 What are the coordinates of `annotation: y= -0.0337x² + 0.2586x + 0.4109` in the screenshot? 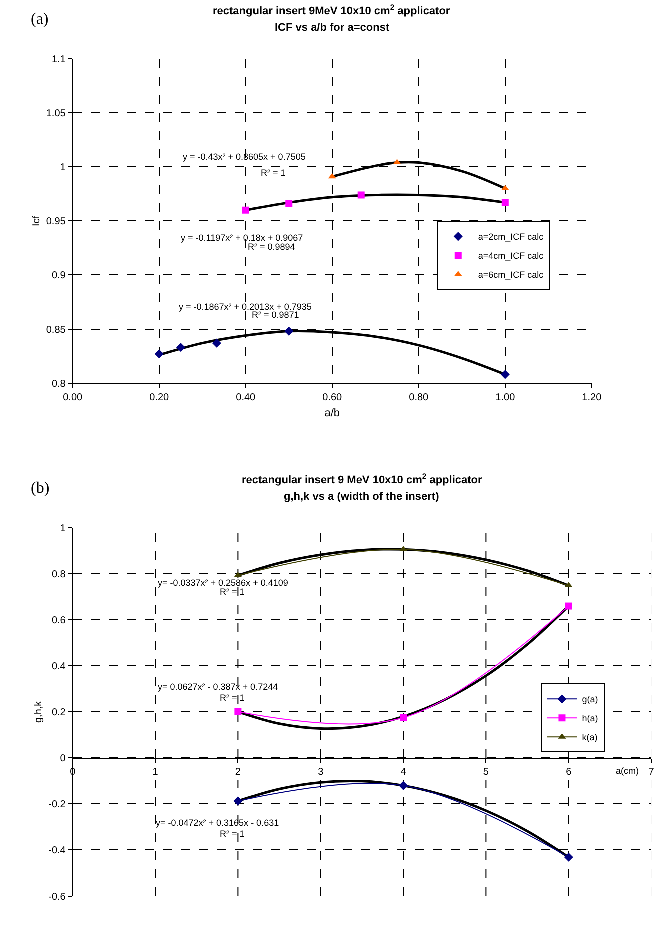 It's located at (223, 583).